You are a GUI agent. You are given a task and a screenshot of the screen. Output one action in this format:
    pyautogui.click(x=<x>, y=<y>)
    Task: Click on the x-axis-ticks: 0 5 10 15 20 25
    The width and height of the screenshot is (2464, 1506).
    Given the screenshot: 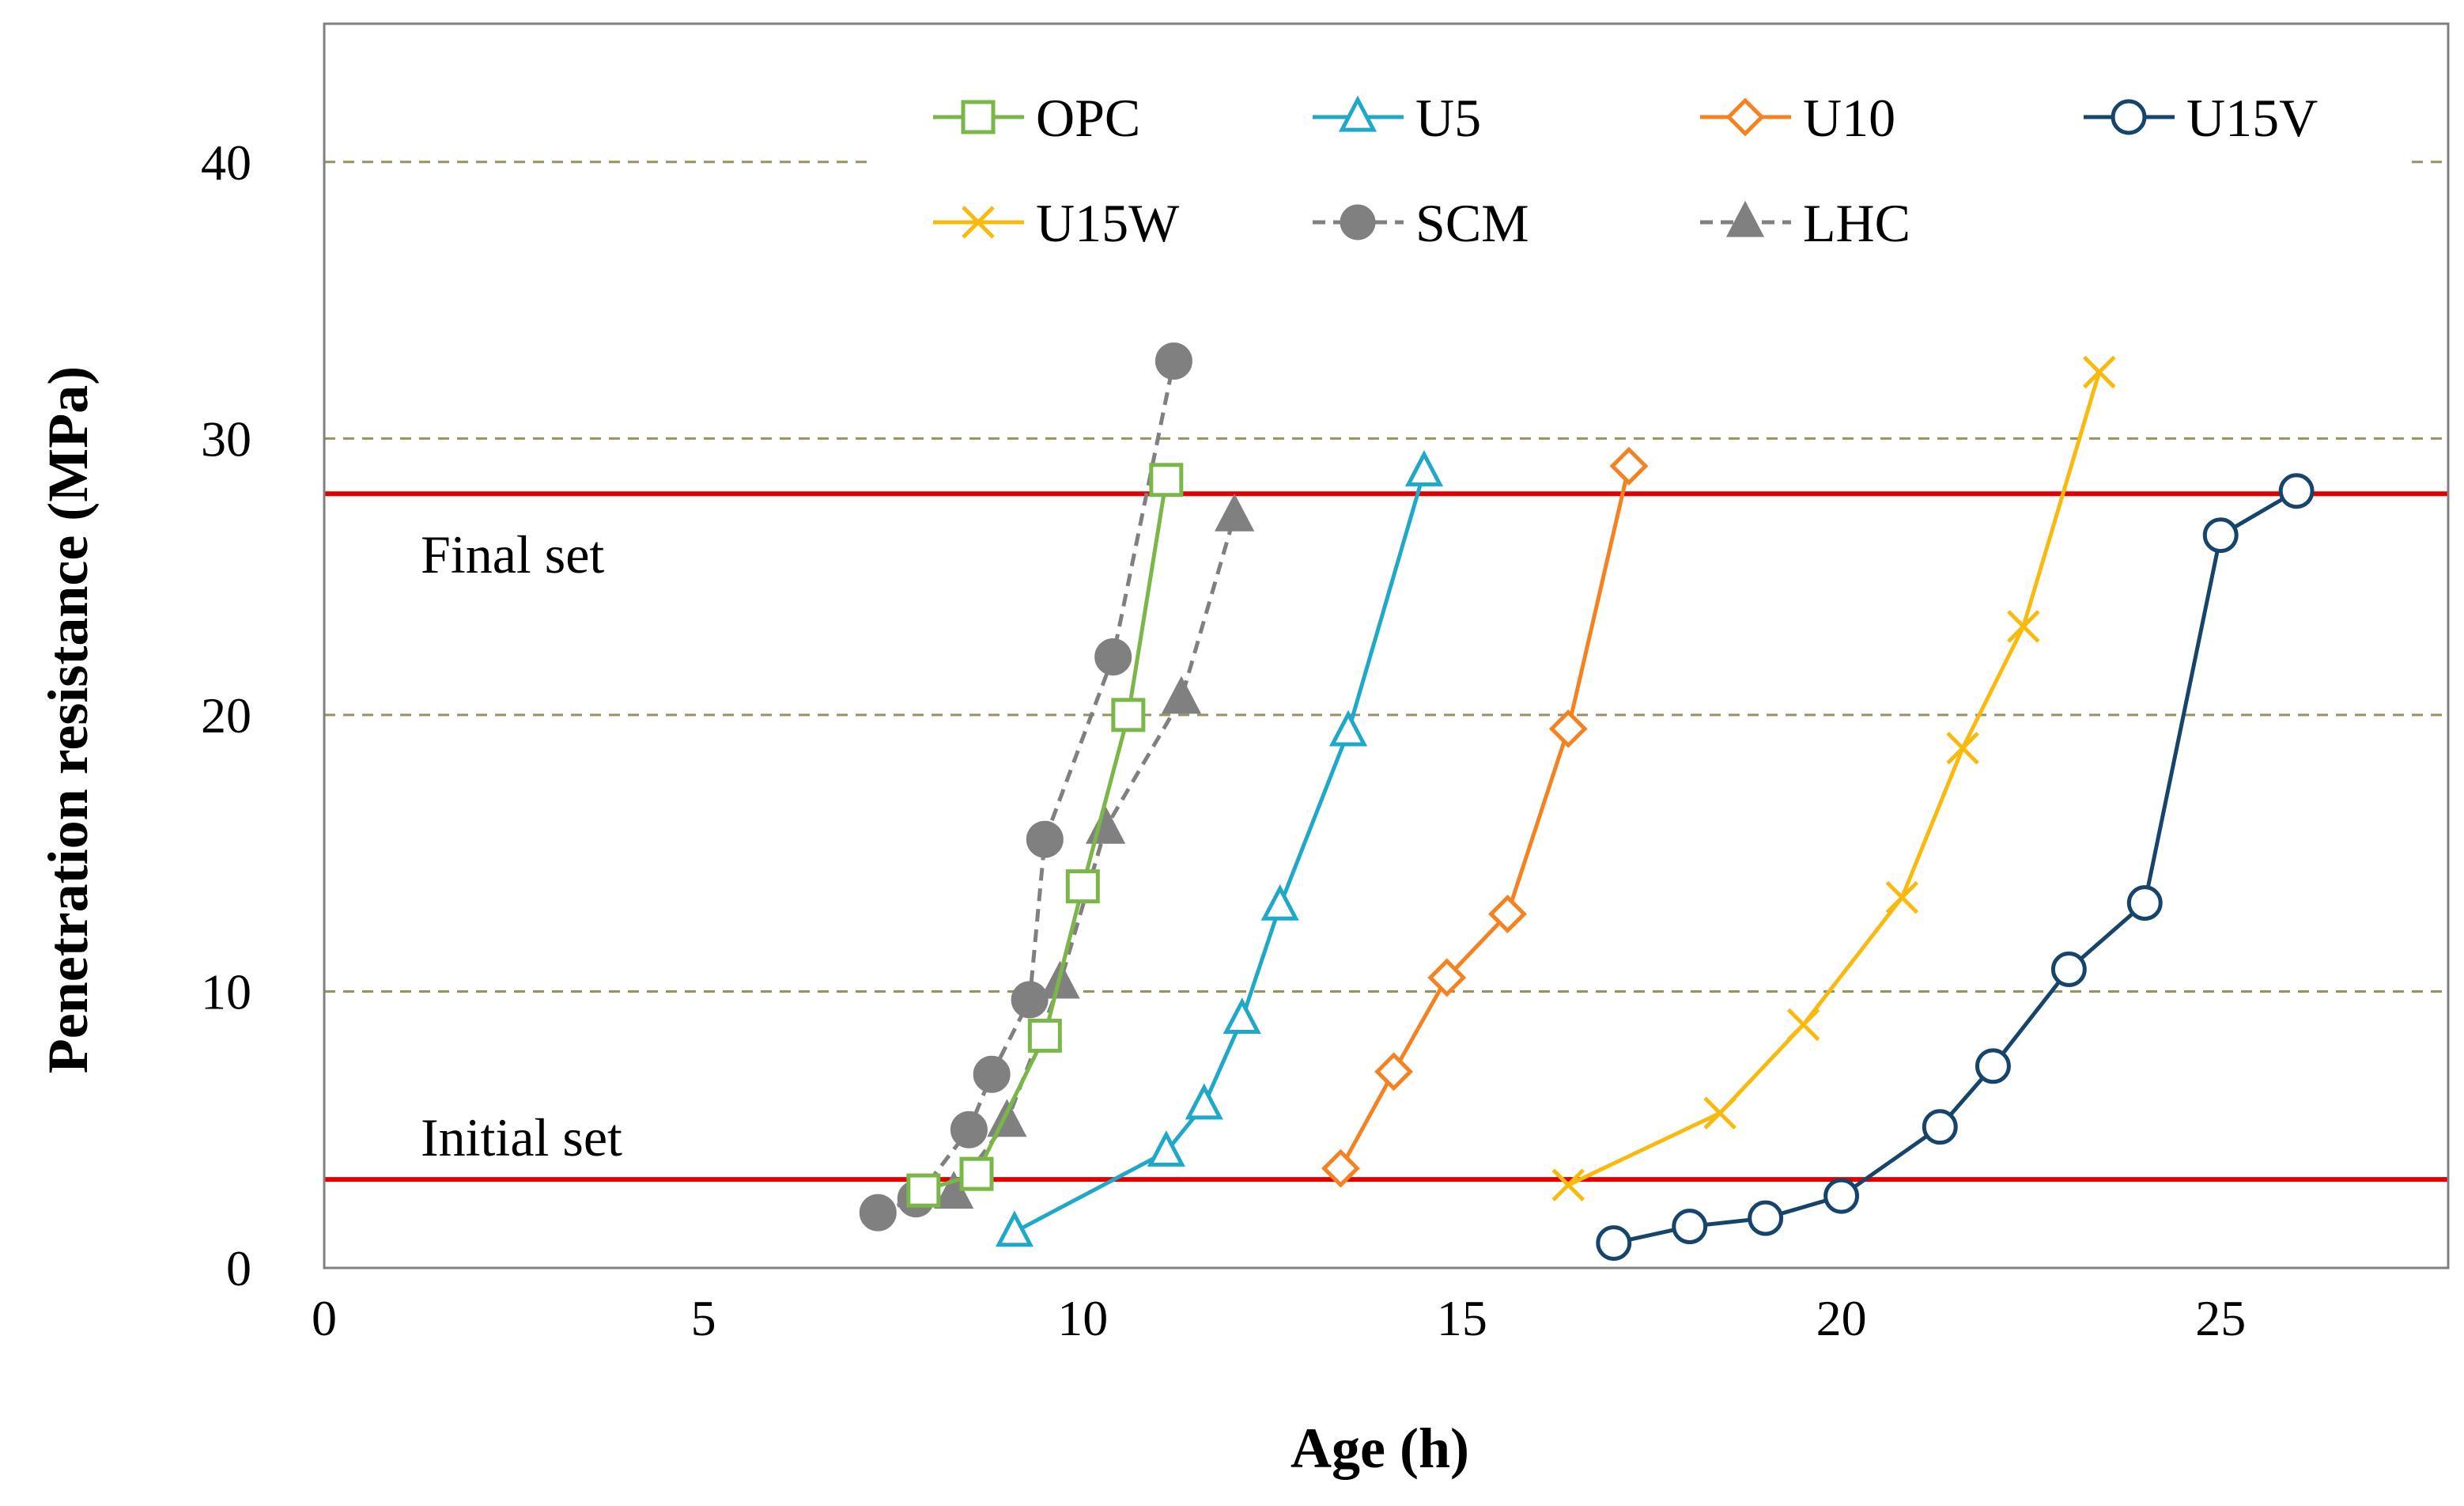 What is the action you would take?
    pyautogui.click(x=1279, y=1318)
    